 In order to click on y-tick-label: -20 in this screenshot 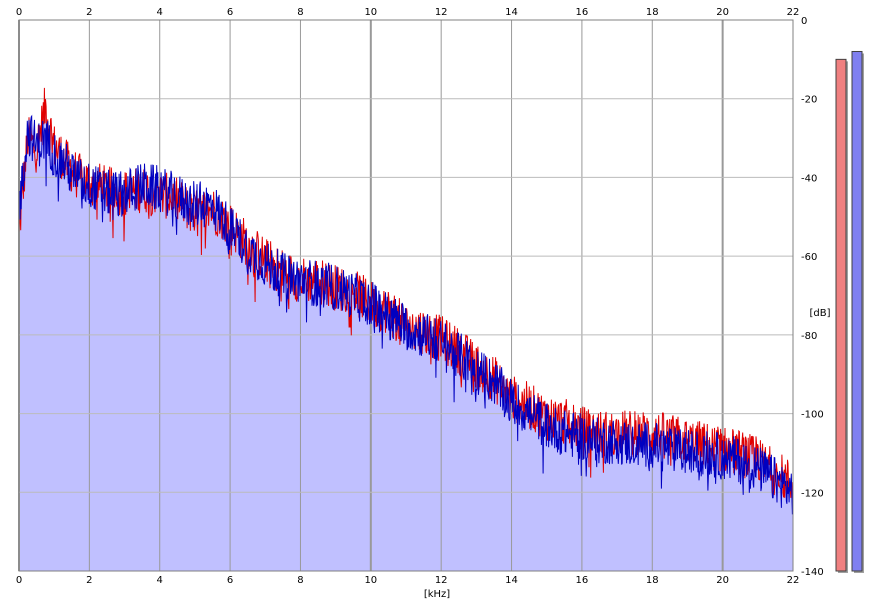, I will do `click(809, 100)`.